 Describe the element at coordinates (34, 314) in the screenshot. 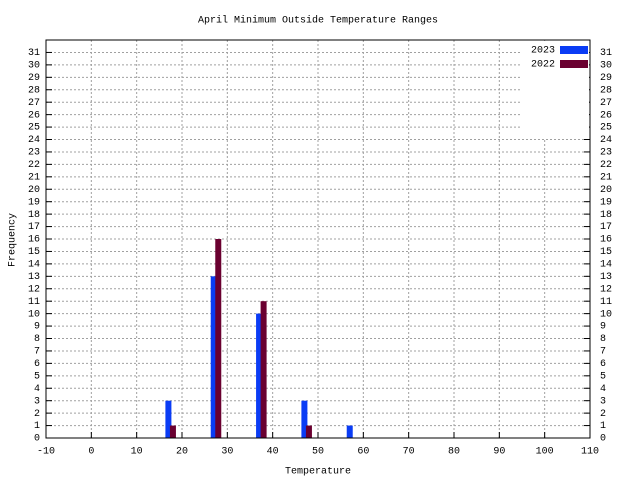

I see `y-tick-label: 10` at that location.